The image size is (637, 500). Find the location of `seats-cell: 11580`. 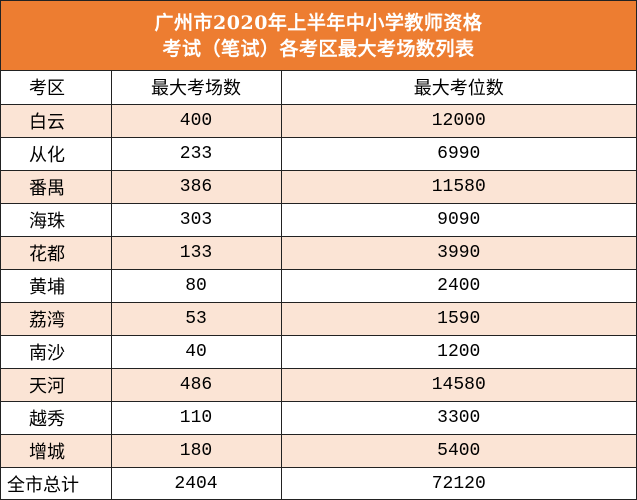

seats-cell: 11580 is located at coordinates (458, 187).